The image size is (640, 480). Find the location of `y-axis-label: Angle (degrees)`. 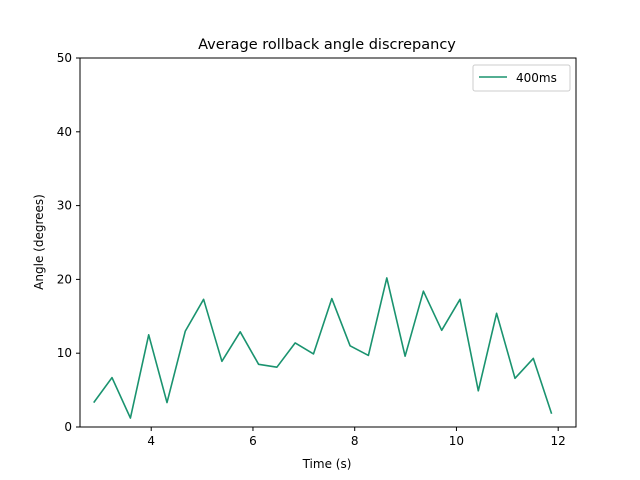

y-axis-label: Angle (degrees) is located at coordinates (39, 242).